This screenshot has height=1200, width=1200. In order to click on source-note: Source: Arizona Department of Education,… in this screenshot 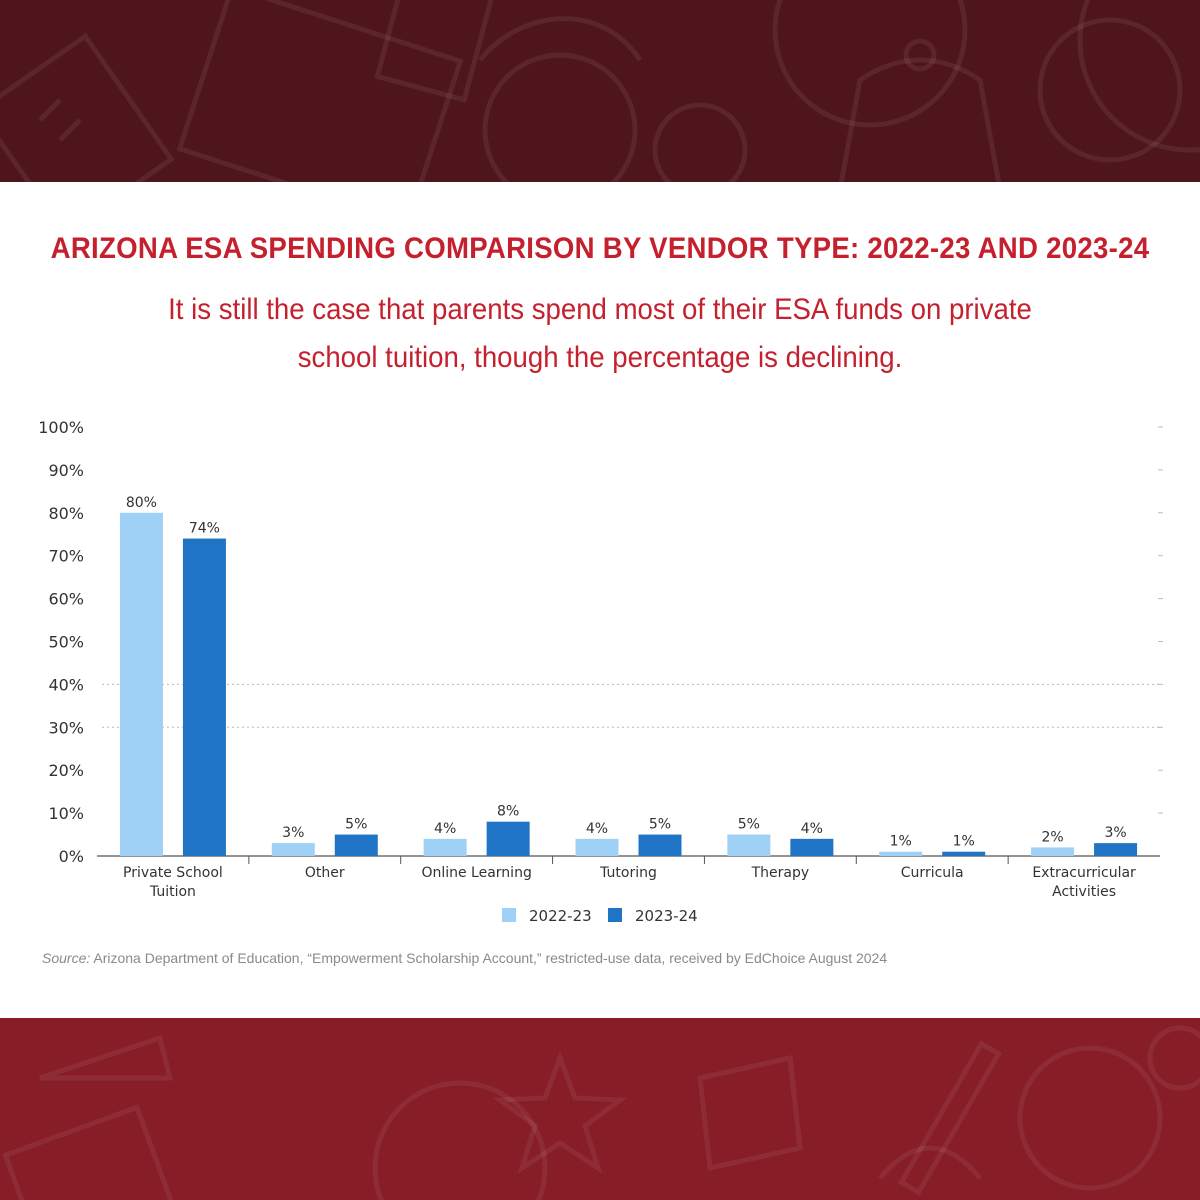, I will do `click(602, 958)`.